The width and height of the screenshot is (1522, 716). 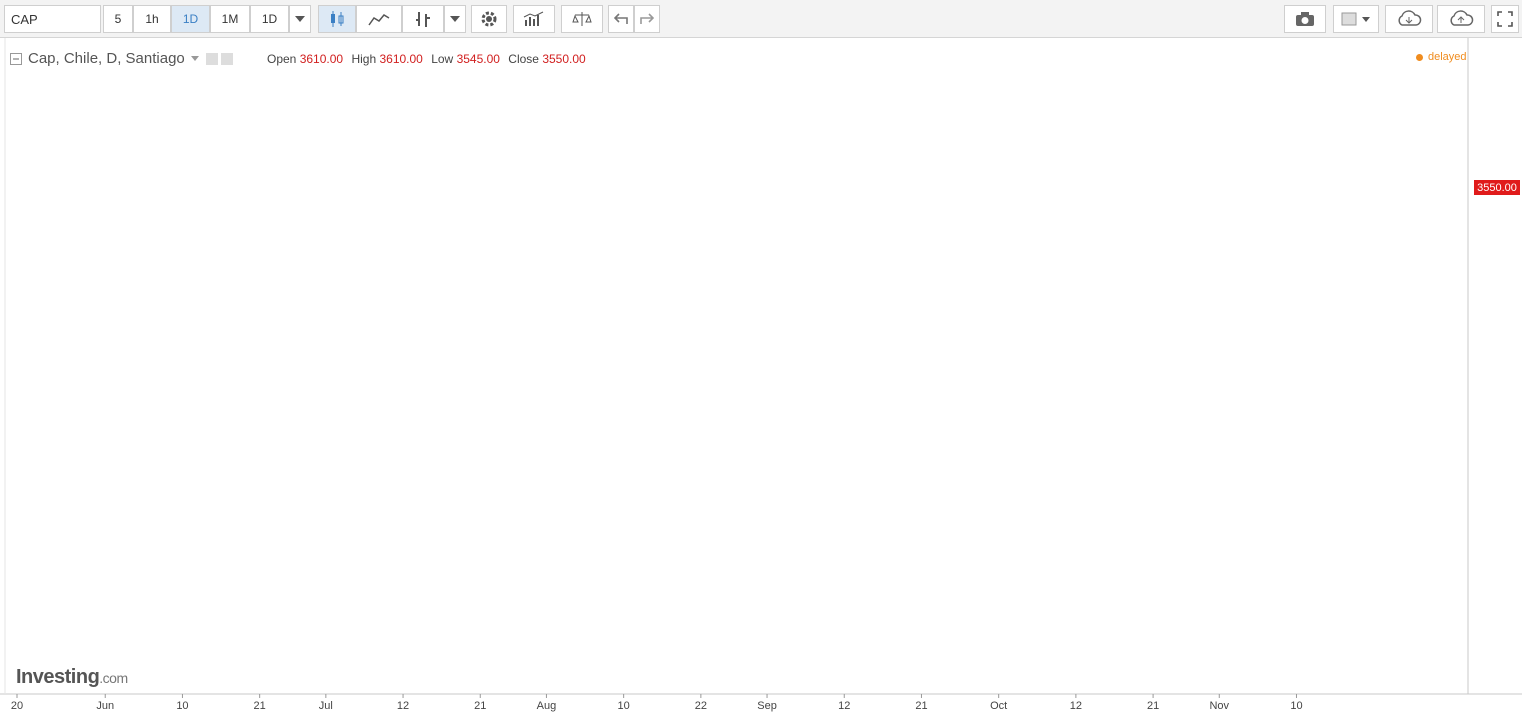 I want to click on interval-dropdown-icon, so click(x=300, y=19).